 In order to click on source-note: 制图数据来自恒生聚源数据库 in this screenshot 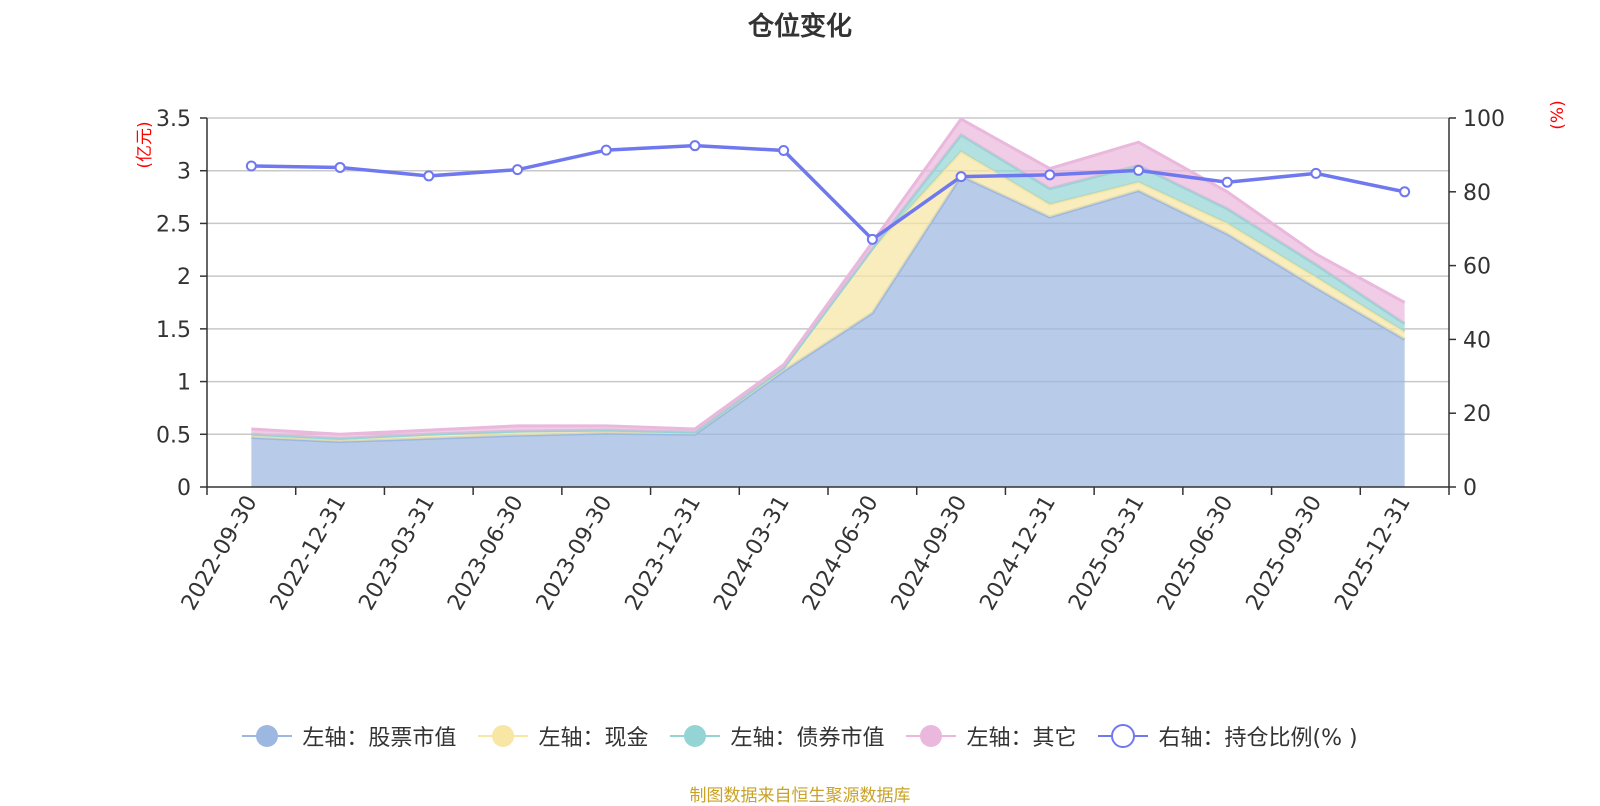, I will do `click(800, 796)`.